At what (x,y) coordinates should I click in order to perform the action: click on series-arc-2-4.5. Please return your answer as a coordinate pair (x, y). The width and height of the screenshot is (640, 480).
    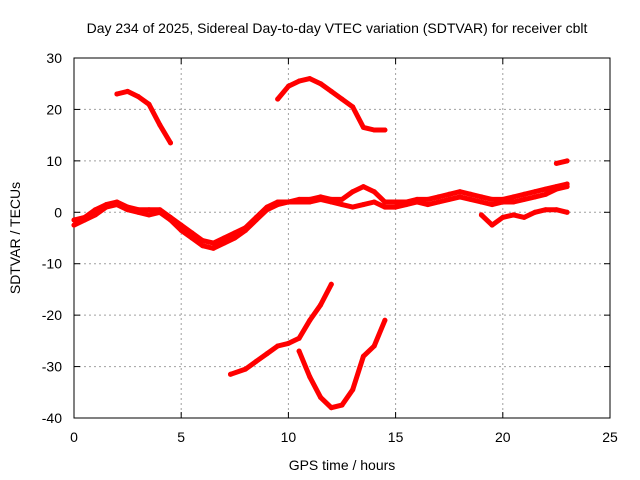
    Looking at the image, I should click on (143, 117).